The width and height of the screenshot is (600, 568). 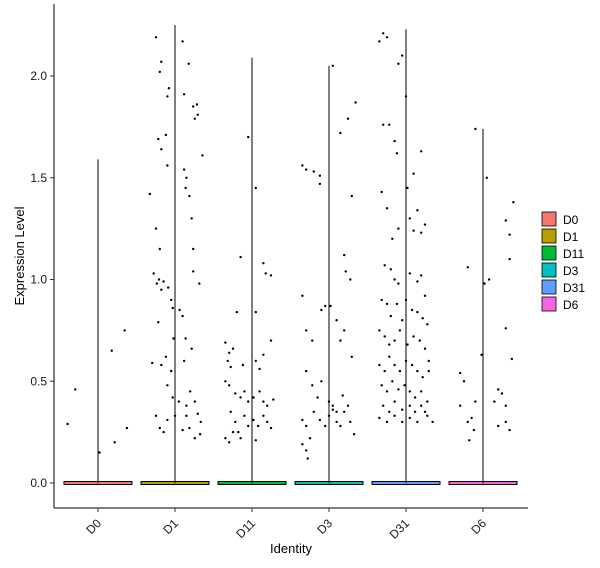 I want to click on violin-group-d6, so click(x=483, y=306).